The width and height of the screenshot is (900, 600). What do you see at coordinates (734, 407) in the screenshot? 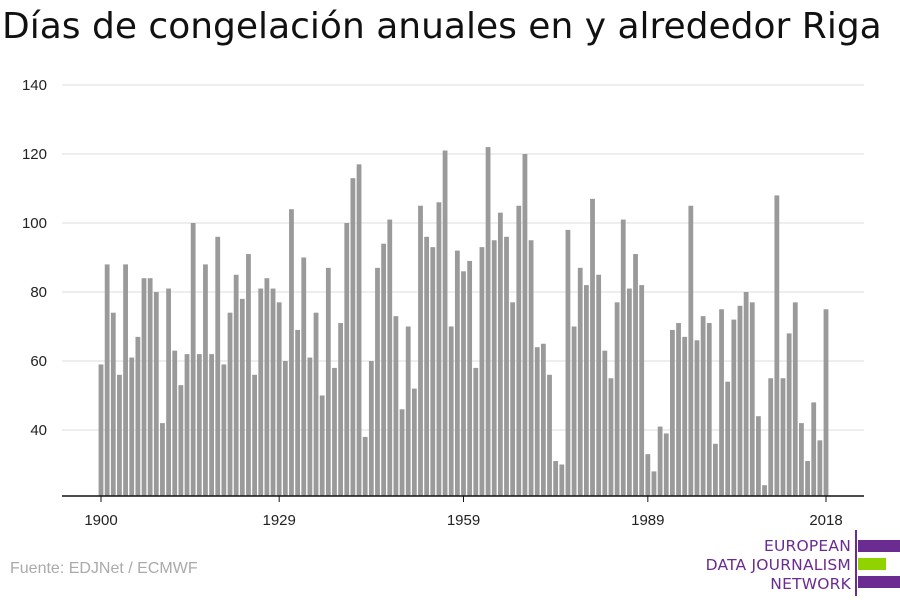
I see `bar-2003` at bounding box center [734, 407].